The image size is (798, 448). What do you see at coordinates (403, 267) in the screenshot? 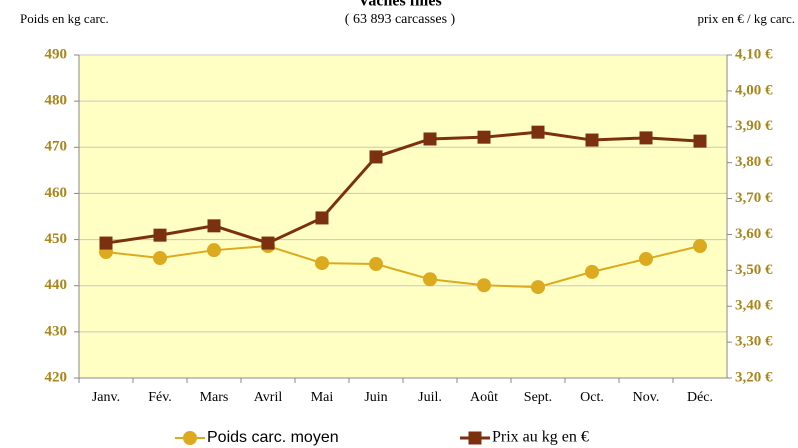
I see `series-line` at bounding box center [403, 267].